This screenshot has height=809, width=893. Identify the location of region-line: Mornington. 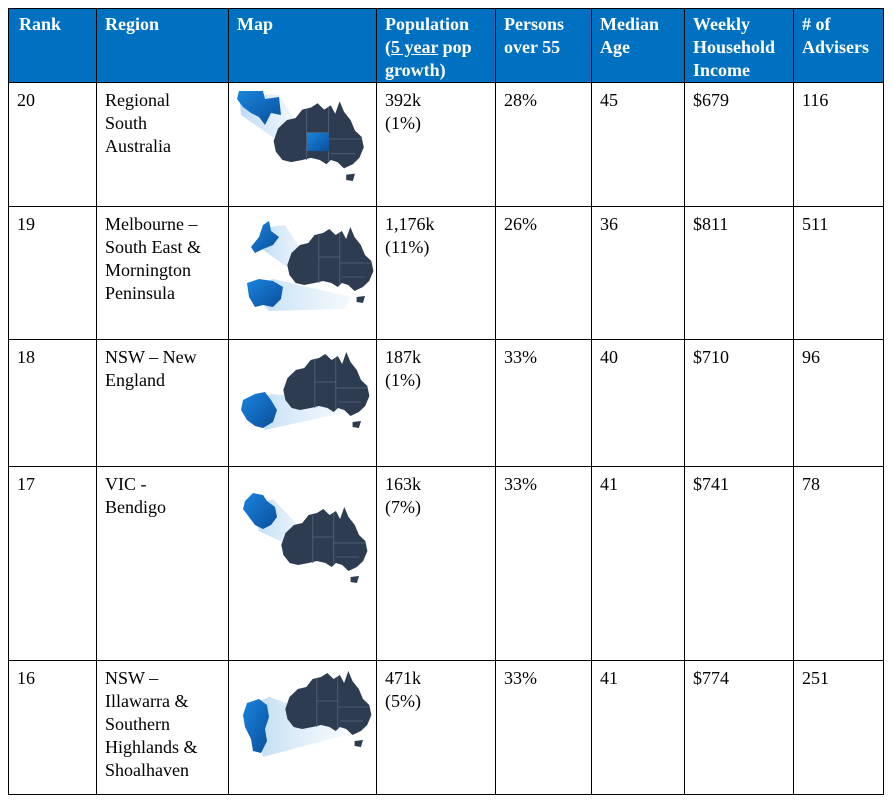
(148, 270).